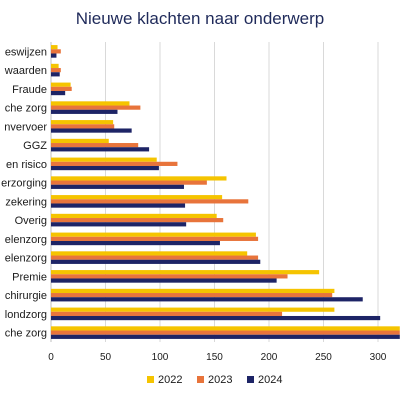 Image resolution: width=400 pixels, height=400 pixels. Describe the element at coordinates (26, 296) in the screenshot. I see `category-label: chirurgie` at that location.